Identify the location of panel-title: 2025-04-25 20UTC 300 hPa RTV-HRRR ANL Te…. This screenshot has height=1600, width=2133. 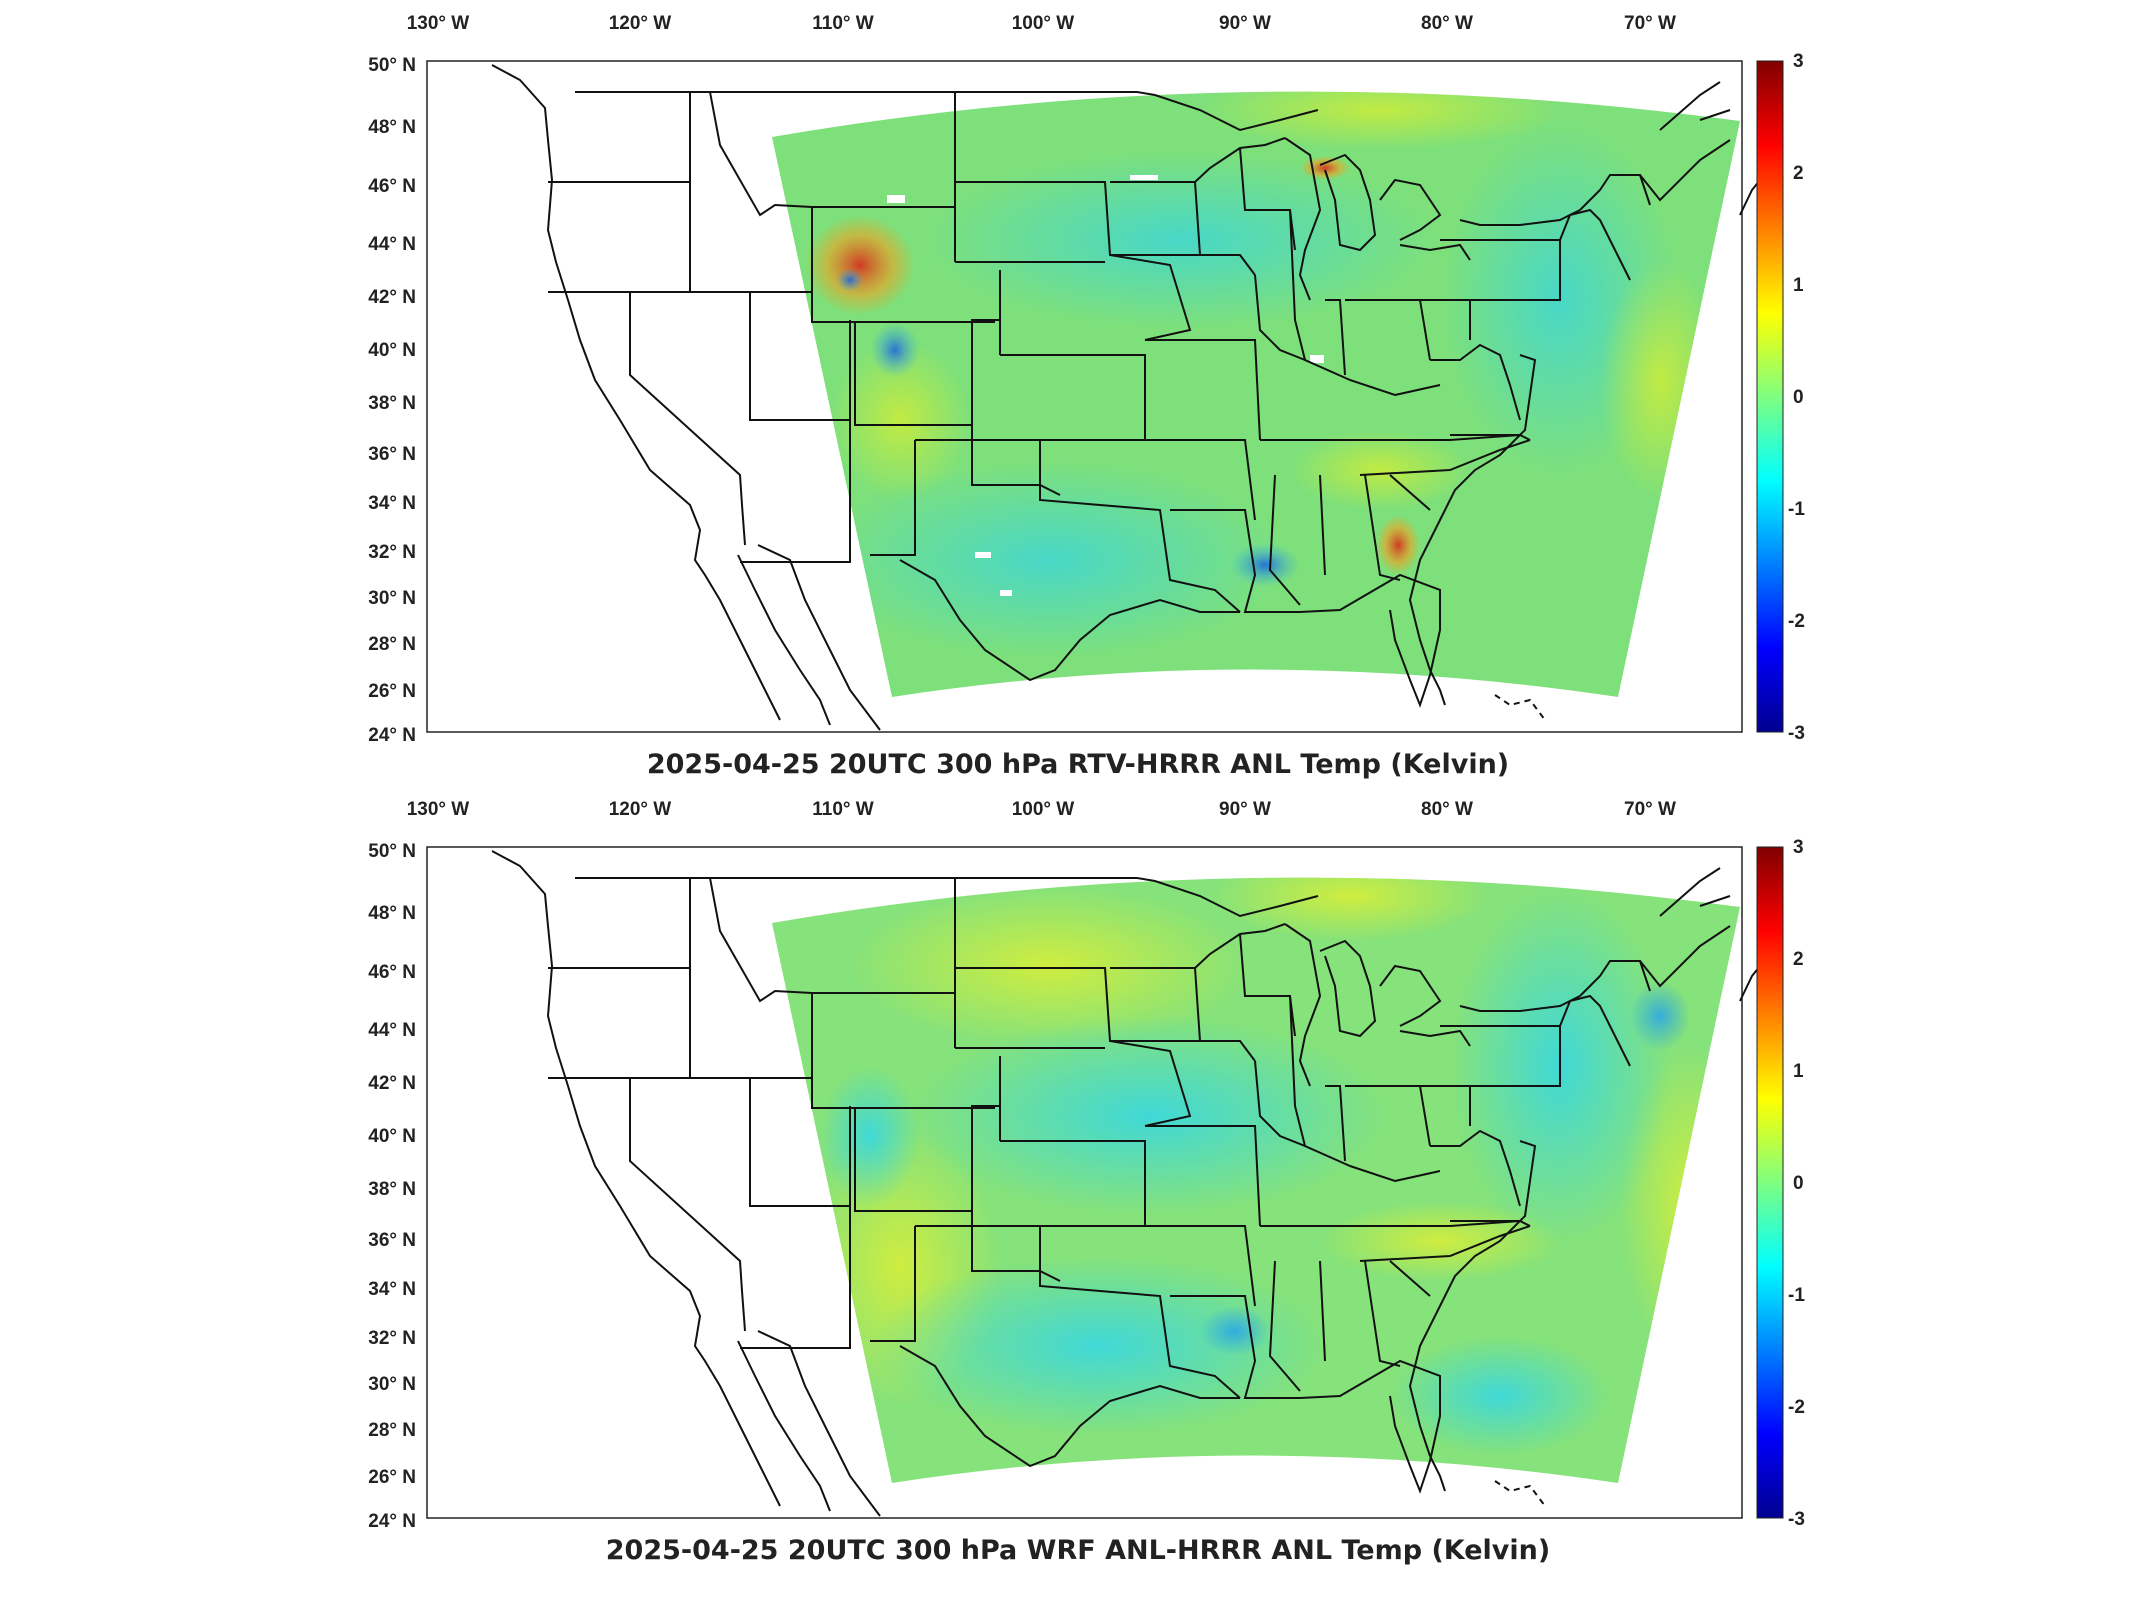
(1078, 764).